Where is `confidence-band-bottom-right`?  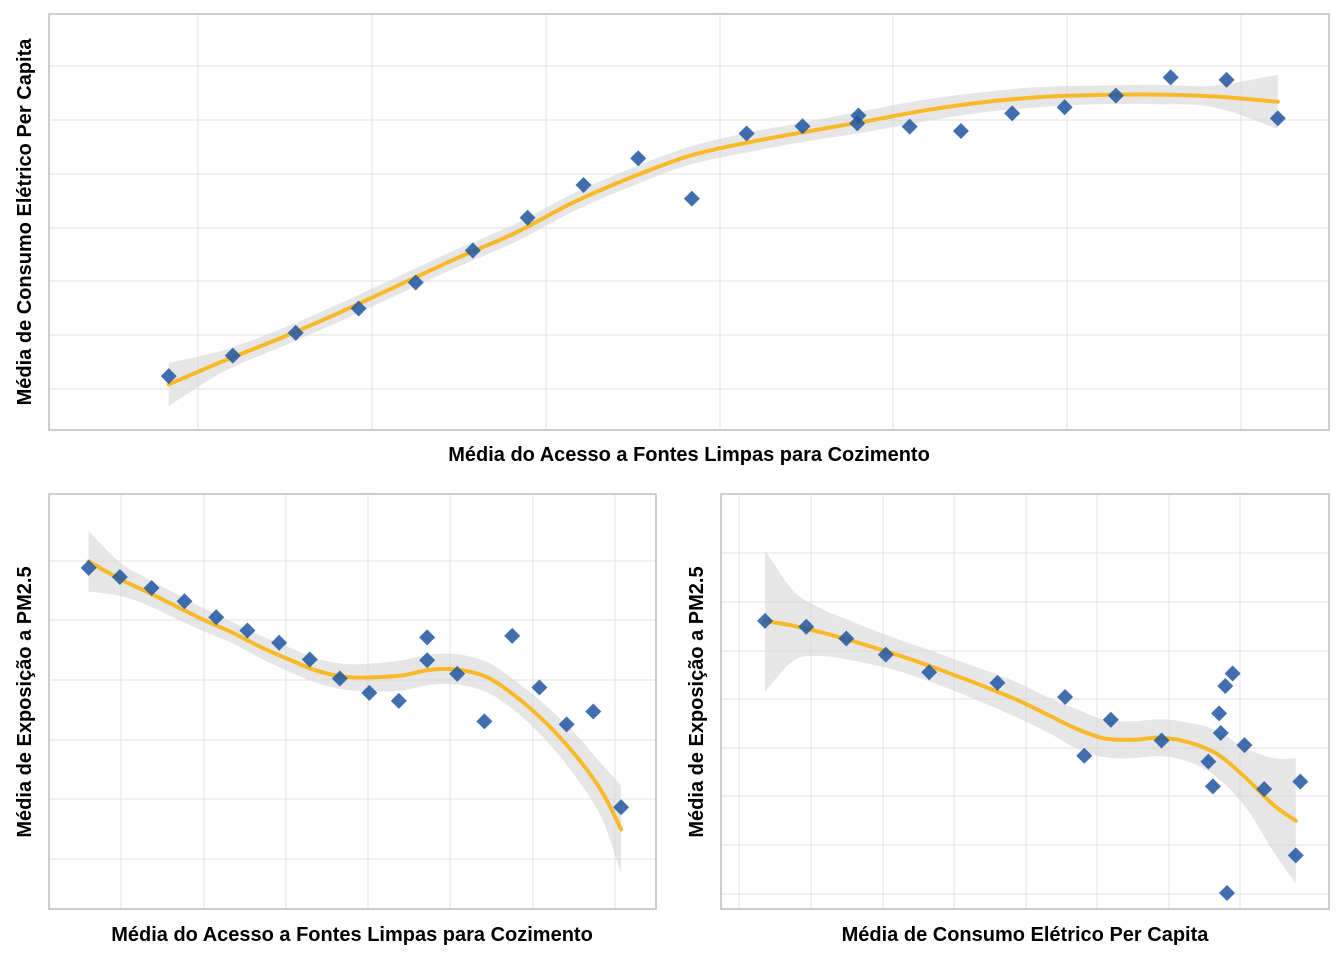
confidence-band-bottom-right is located at coordinates (1030, 717).